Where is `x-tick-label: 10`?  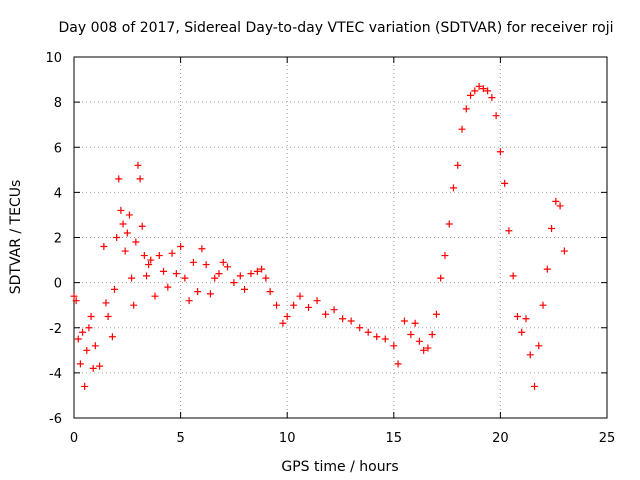
x-tick-label: 10 is located at coordinates (287, 438).